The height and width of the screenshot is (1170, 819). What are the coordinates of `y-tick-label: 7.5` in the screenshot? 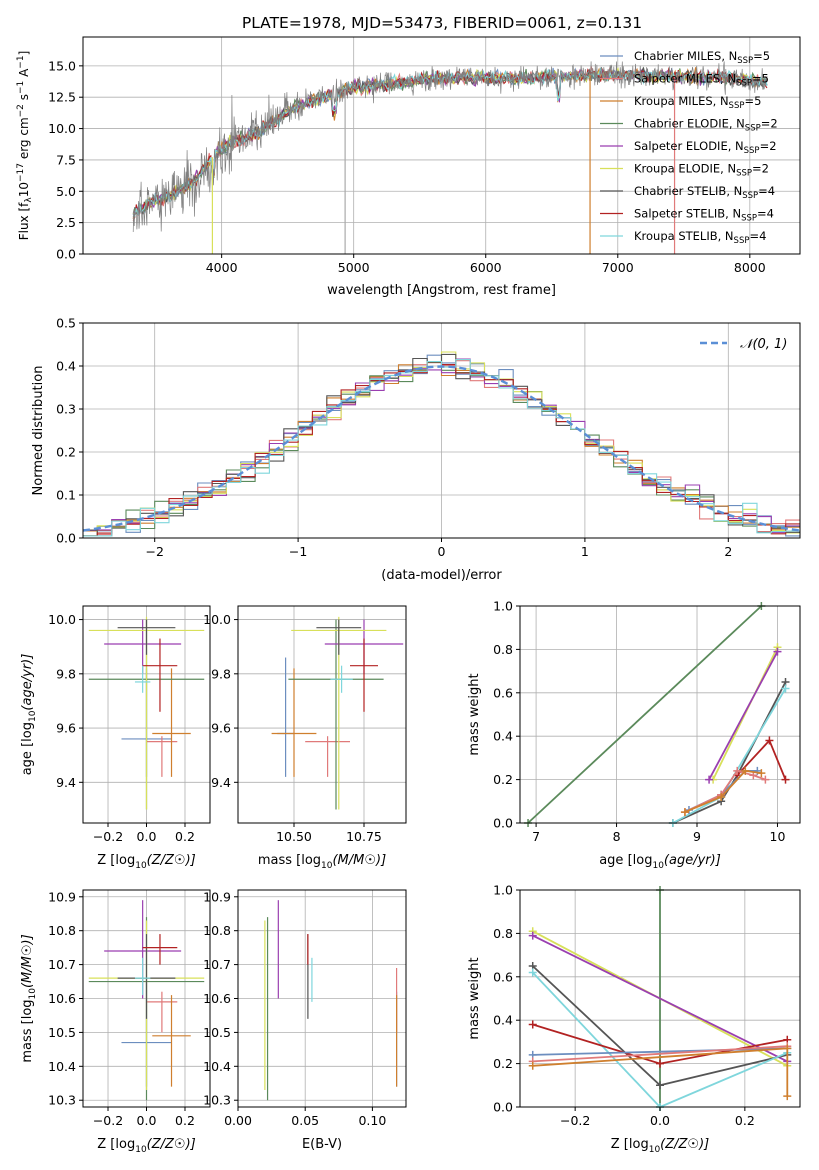 It's located at (66, 159).